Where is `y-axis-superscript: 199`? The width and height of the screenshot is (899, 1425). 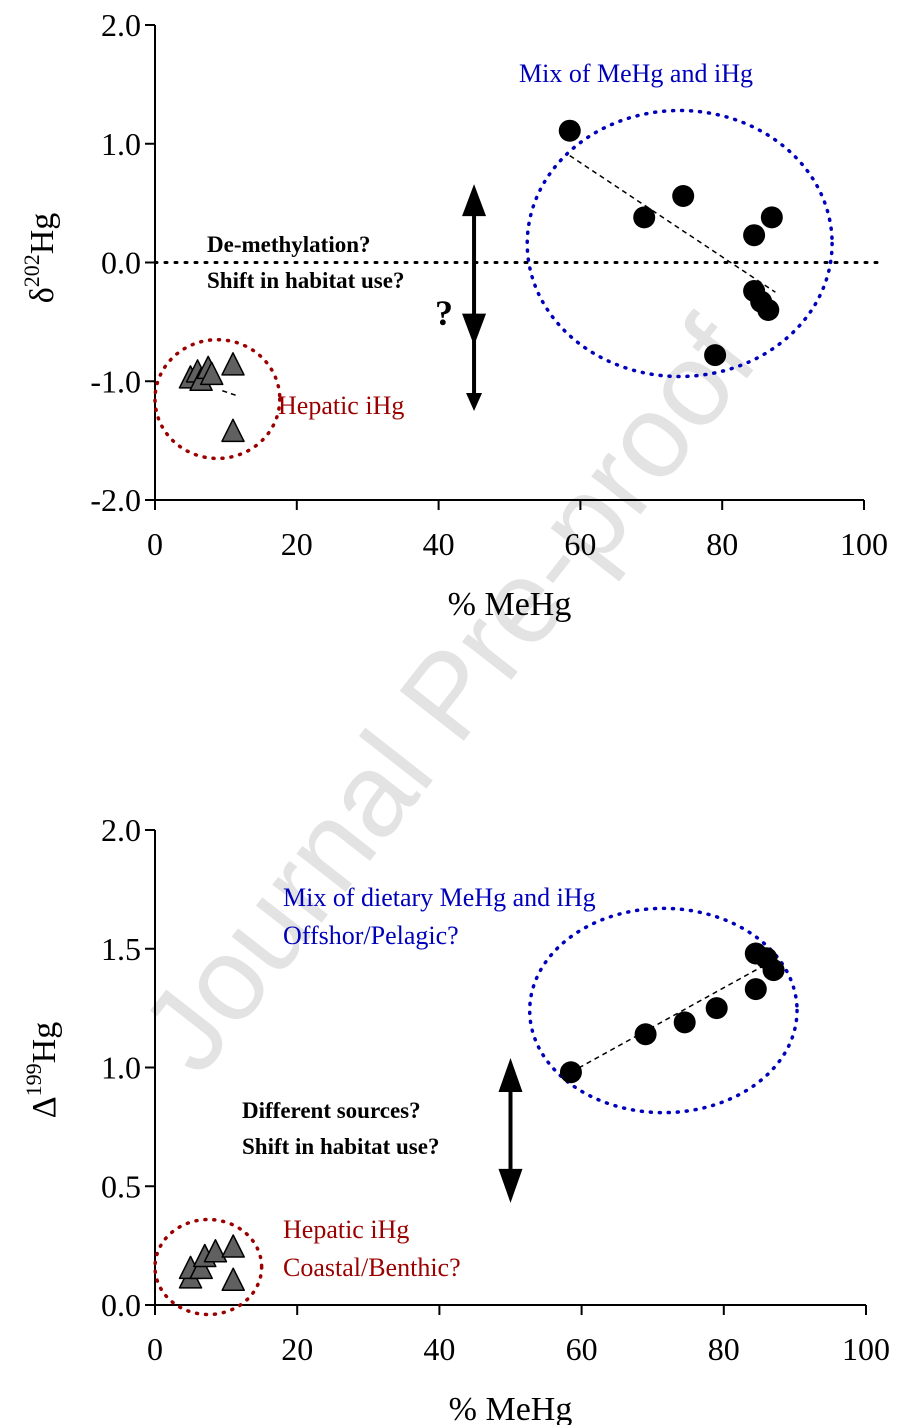 y-axis-superscript: 199 is located at coordinates (33, 1079).